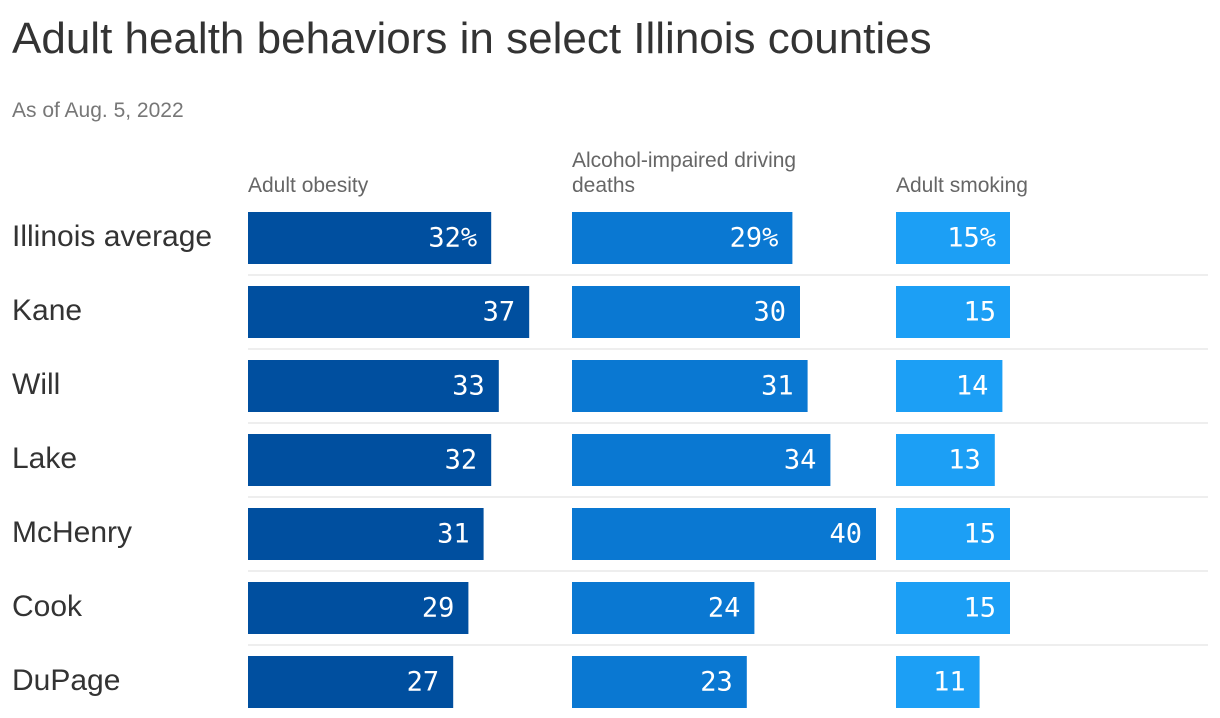 Image resolution: width=1220 pixels, height=718 pixels. What do you see at coordinates (36, 384) in the screenshot?
I see `category-label: Will` at bounding box center [36, 384].